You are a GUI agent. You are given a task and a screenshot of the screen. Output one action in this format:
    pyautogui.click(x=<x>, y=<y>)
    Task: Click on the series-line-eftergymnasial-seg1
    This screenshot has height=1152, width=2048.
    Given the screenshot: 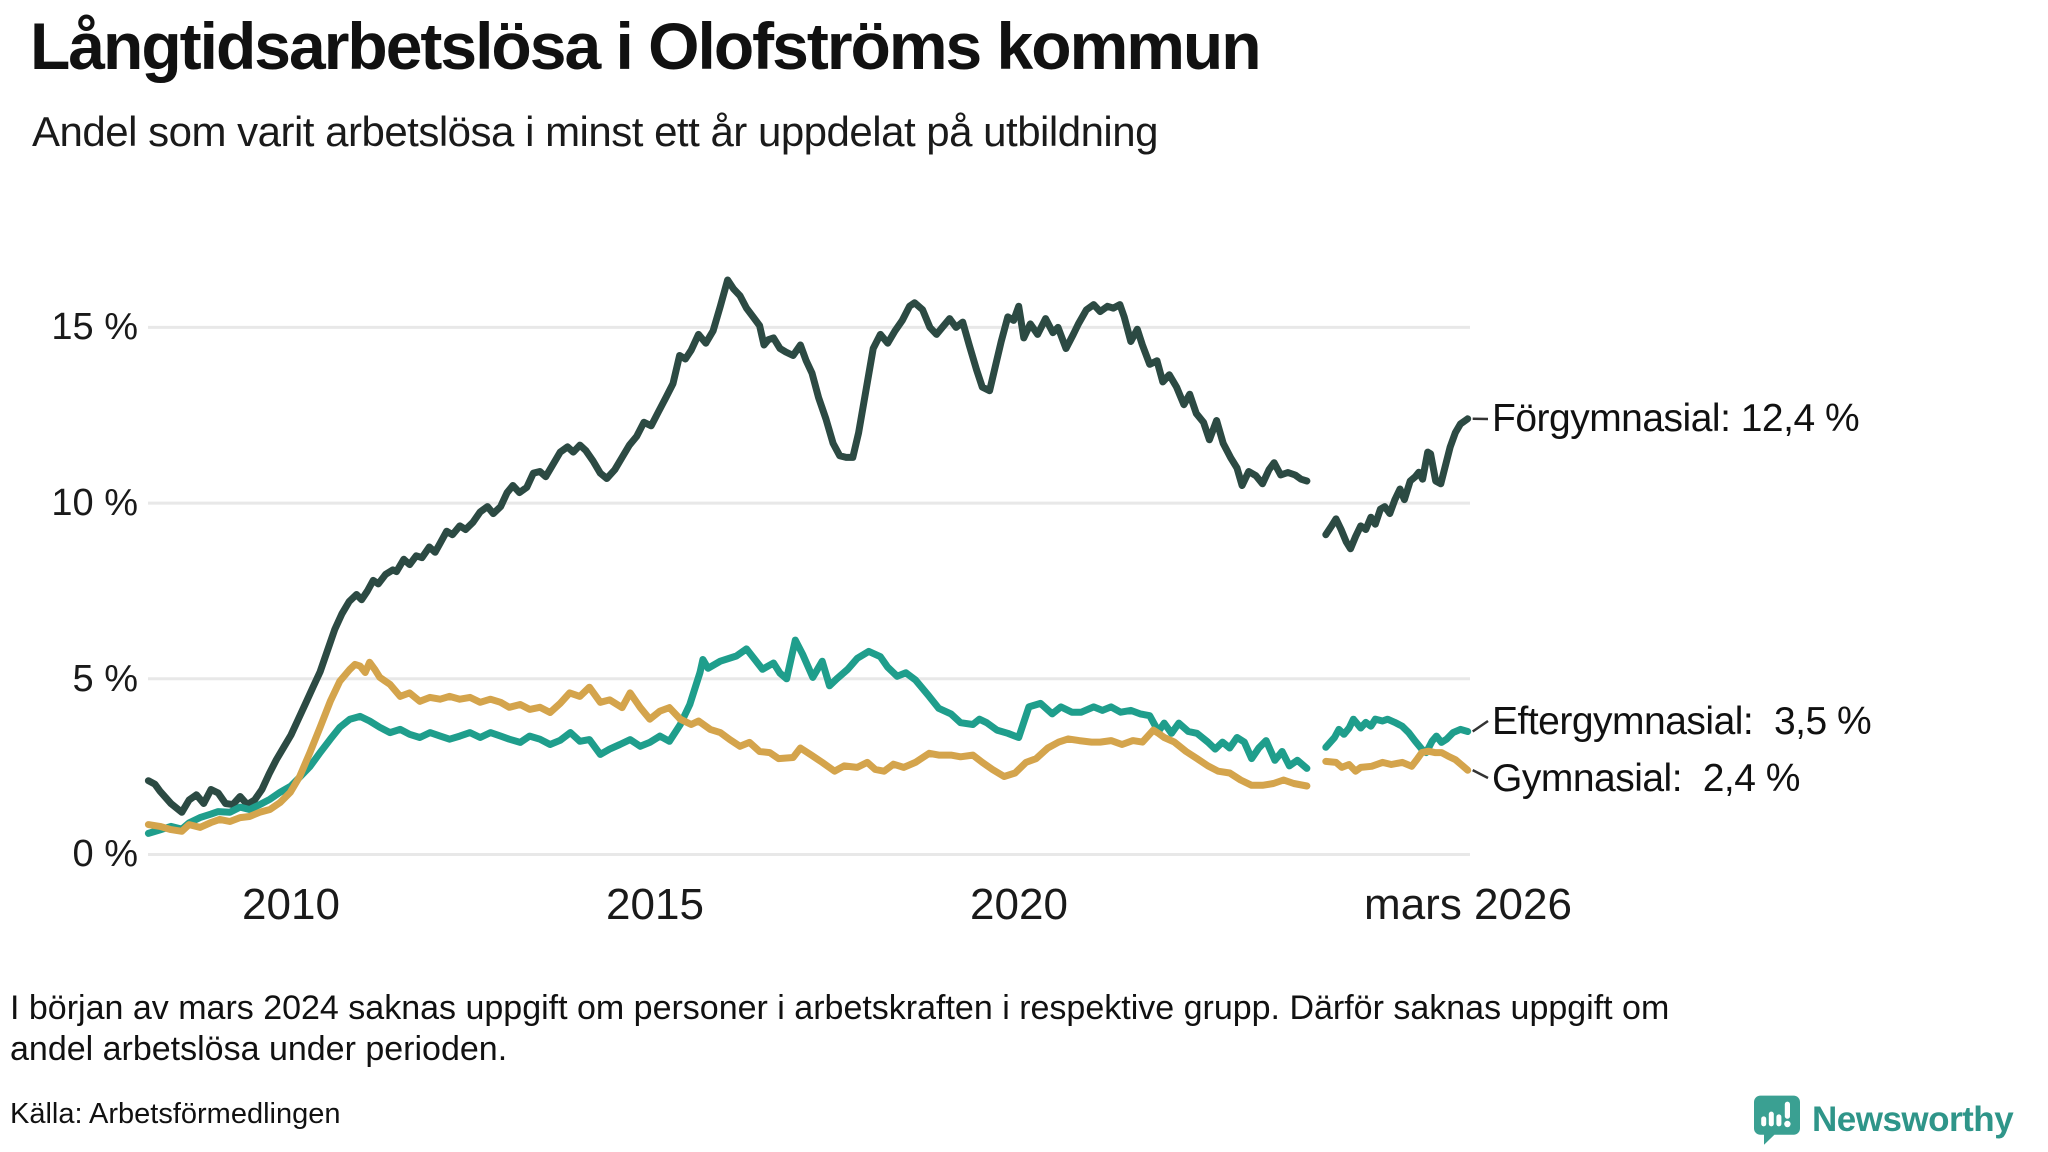 What is the action you would take?
    pyautogui.click(x=727, y=736)
    